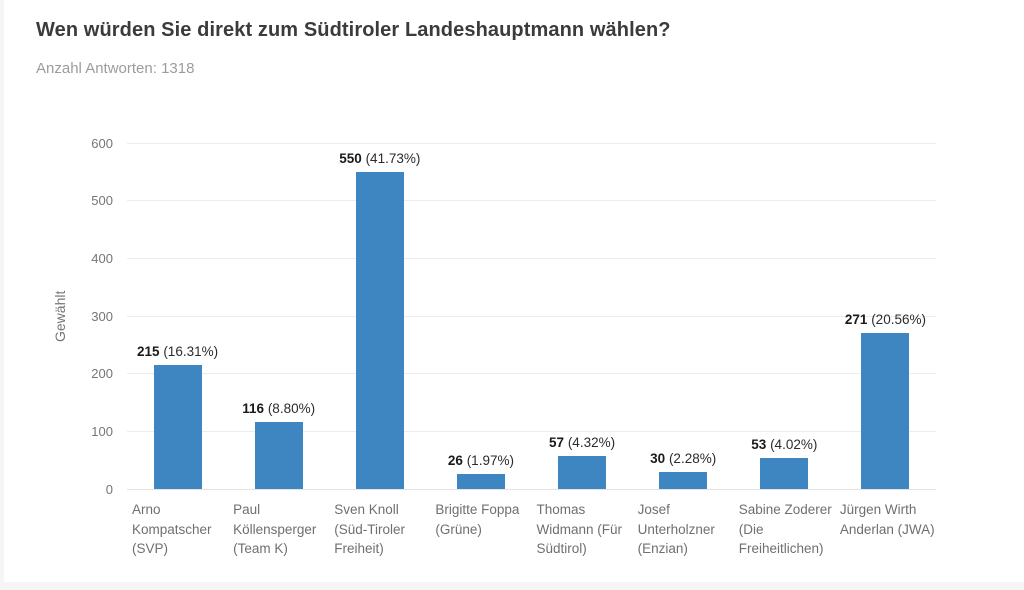 This screenshot has width=1024, height=590. What do you see at coordinates (896, 319) in the screenshot?
I see `bar-value-percent: (20.56%)` at bounding box center [896, 319].